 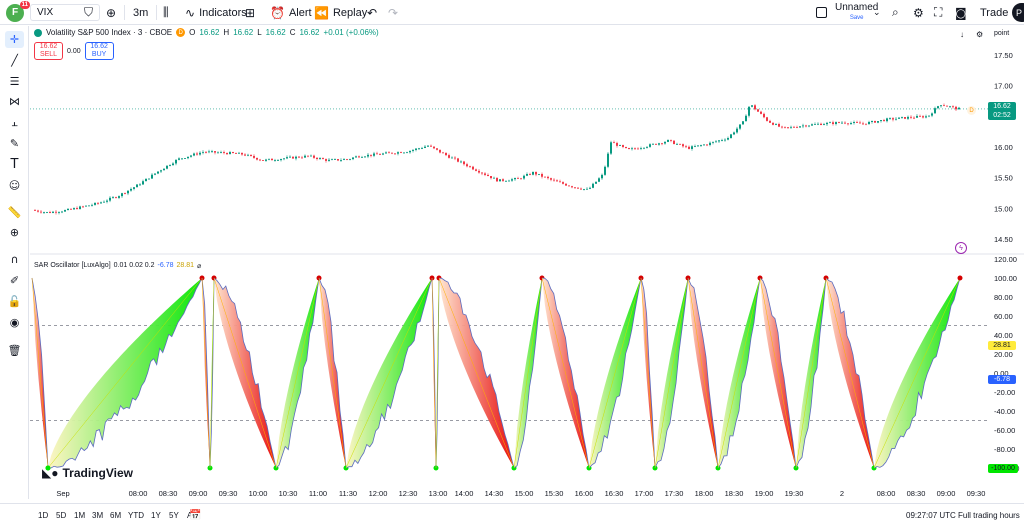 What do you see at coordinates (918, 12) in the screenshot?
I see `settings-button: ⚙` at bounding box center [918, 12].